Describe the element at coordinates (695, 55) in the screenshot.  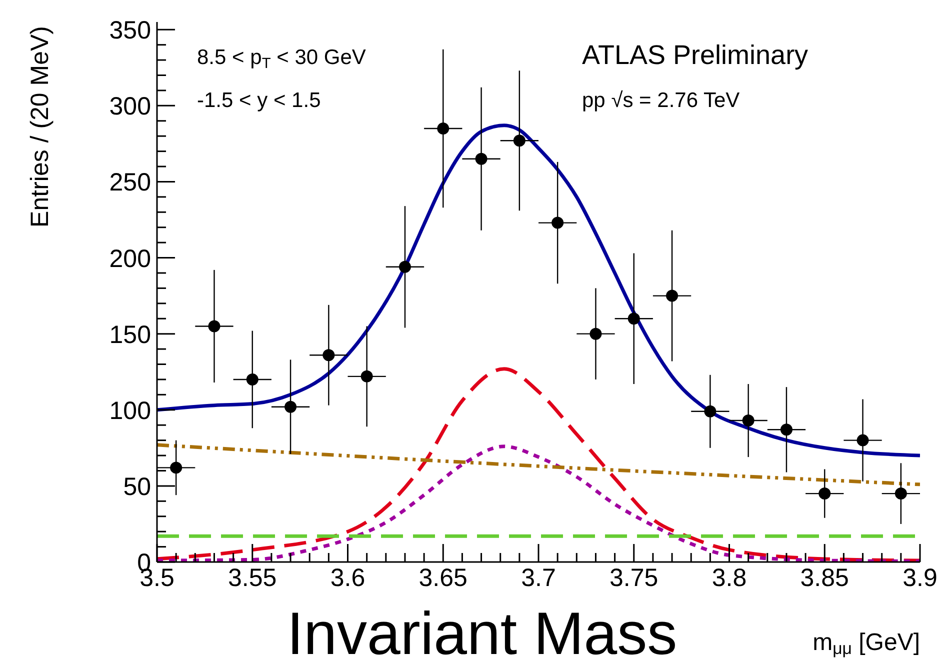
I see `annotation: ATLAS Preliminary` at that location.